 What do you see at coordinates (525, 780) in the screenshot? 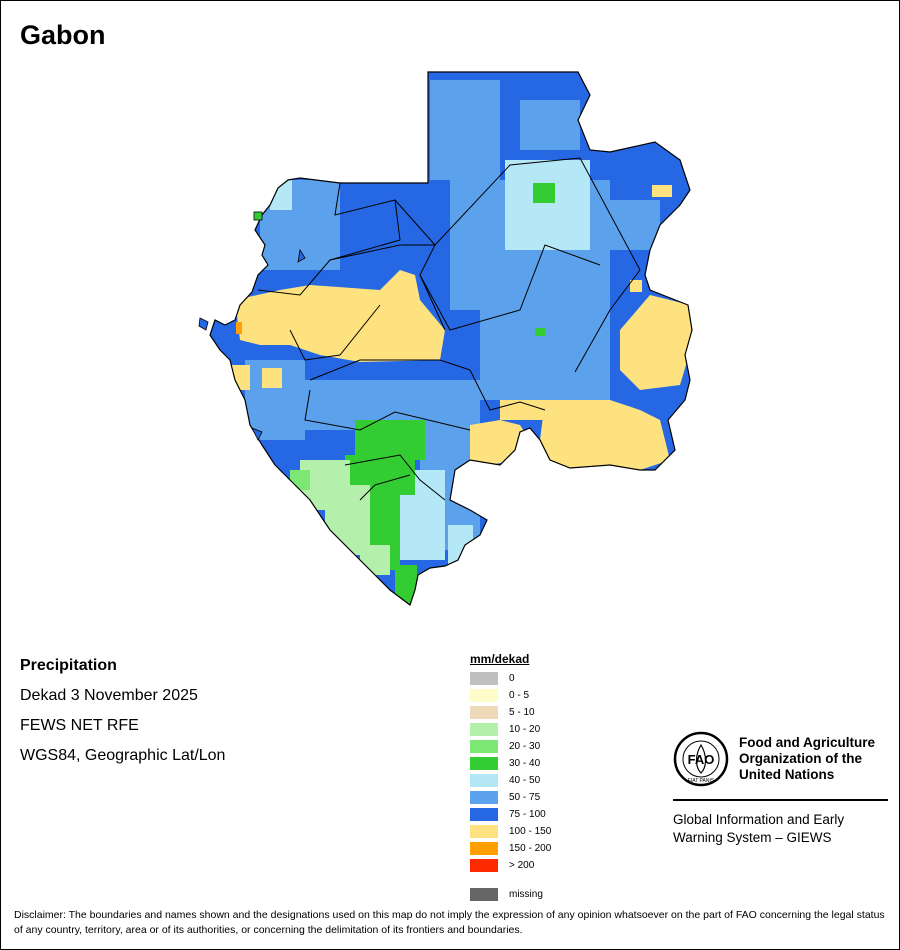
I see `legend-label: 40 - 50` at bounding box center [525, 780].